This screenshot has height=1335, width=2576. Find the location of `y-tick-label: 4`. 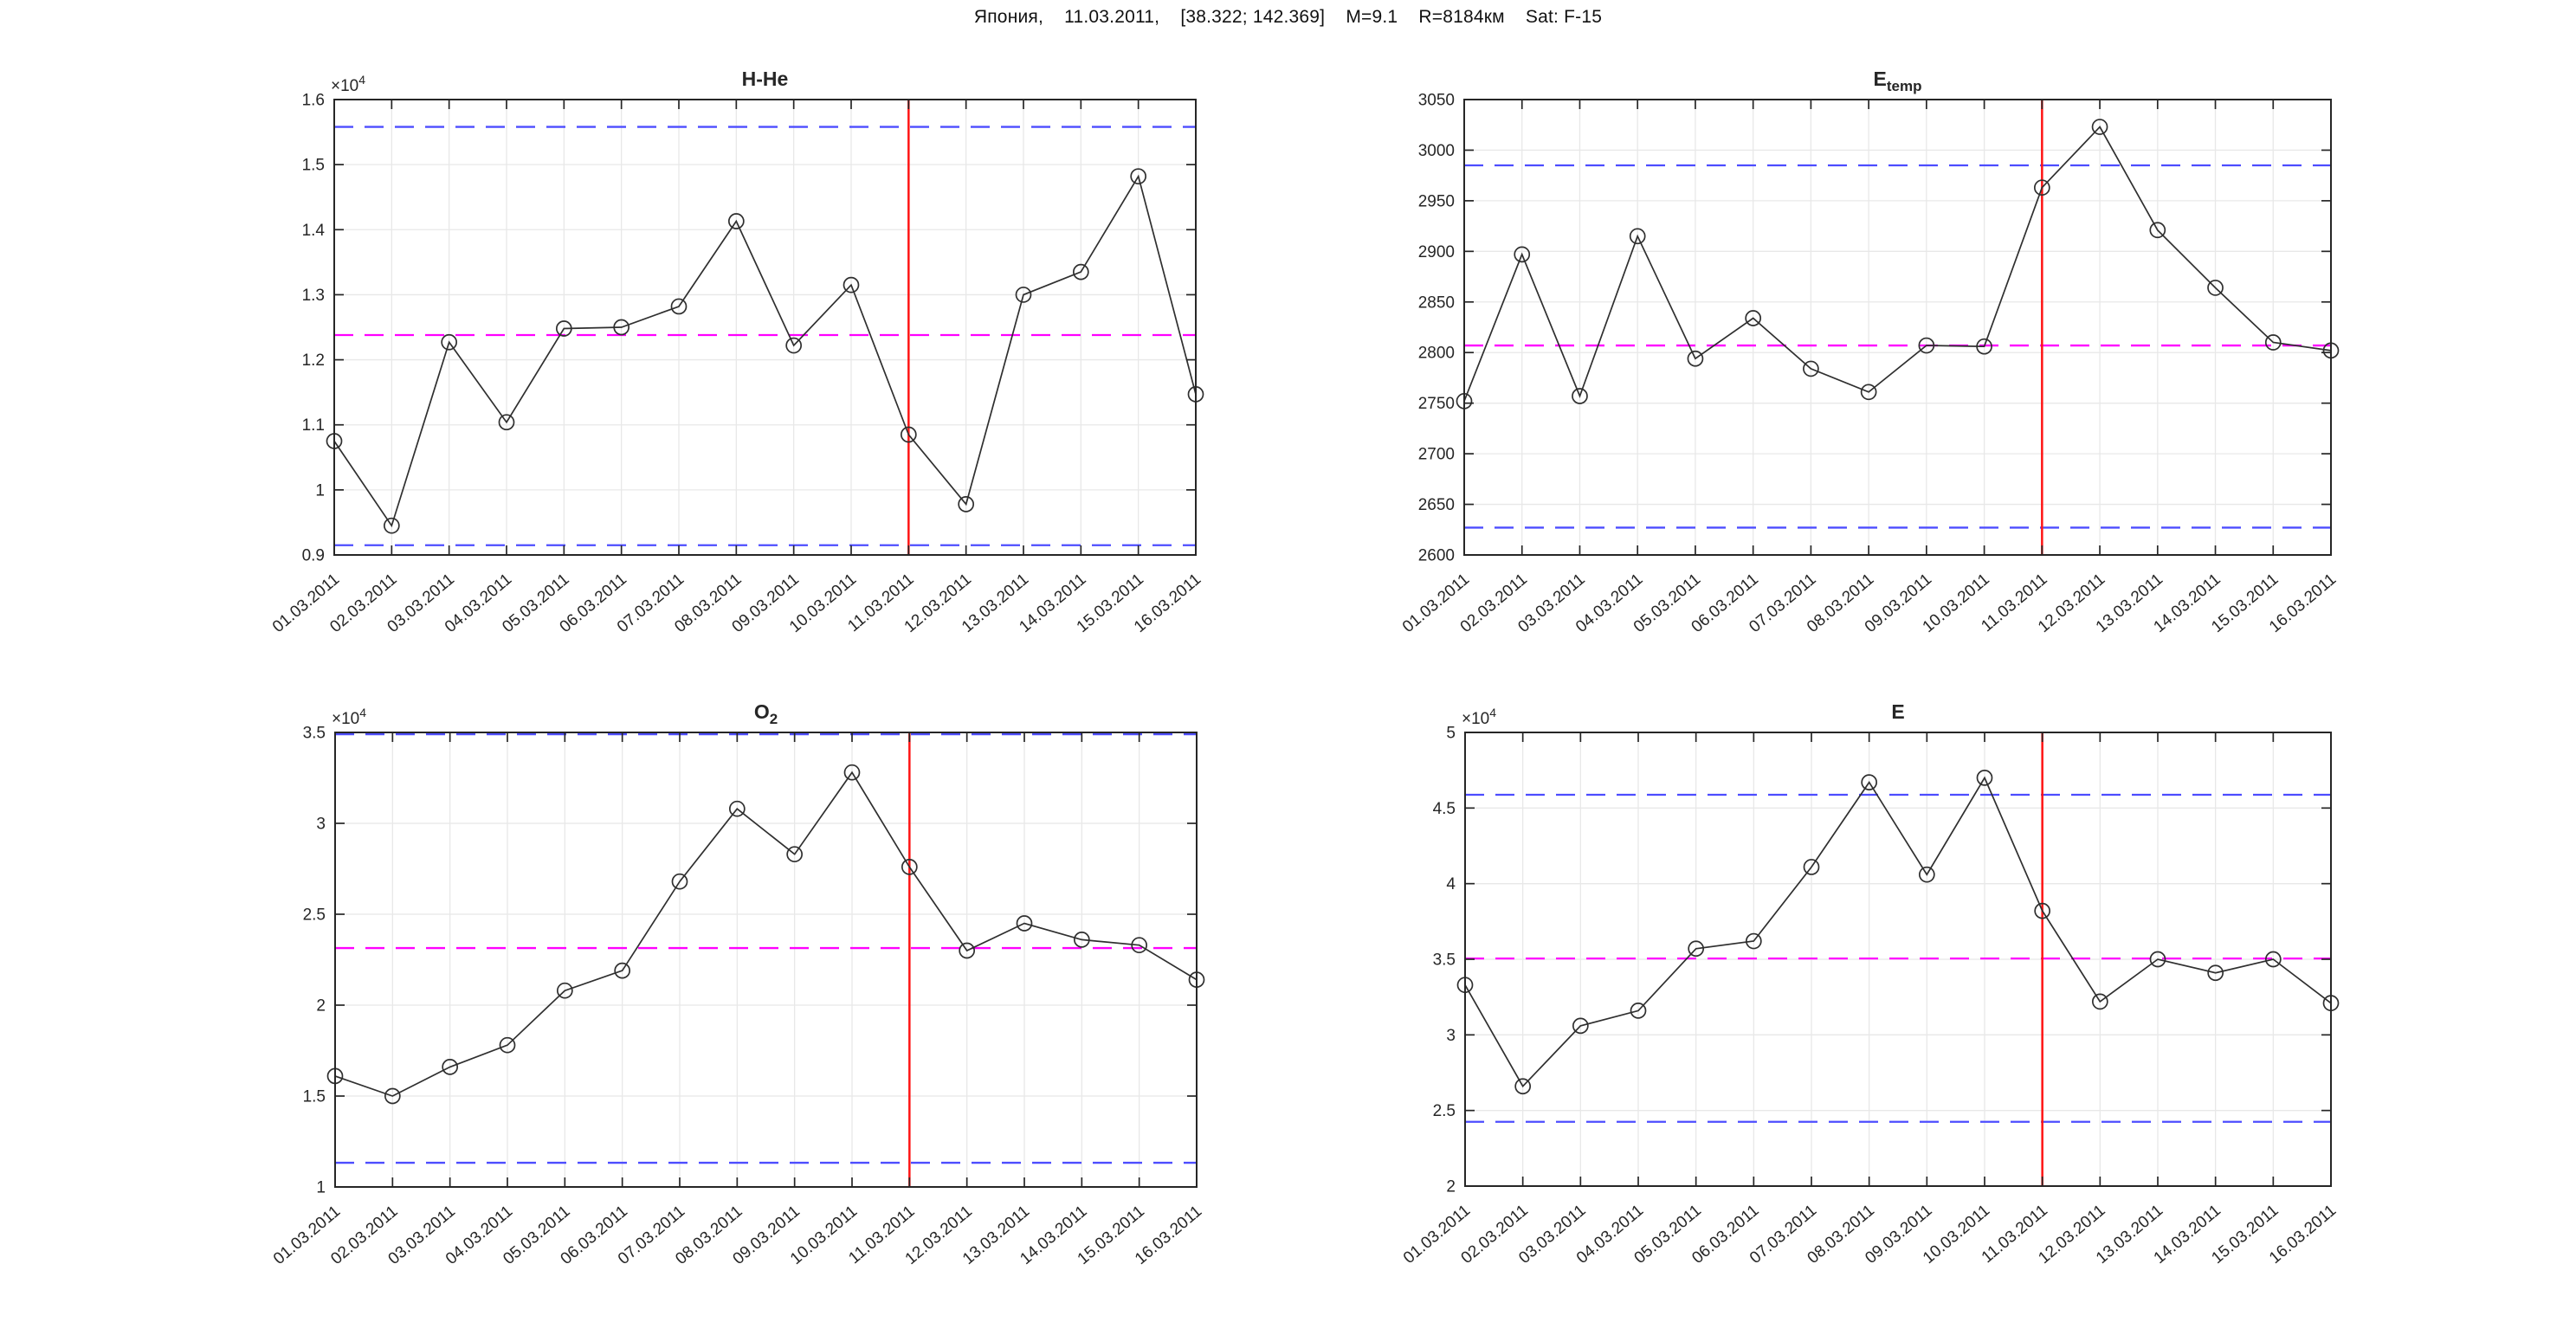

y-tick-label: 4 is located at coordinates (1451, 884).